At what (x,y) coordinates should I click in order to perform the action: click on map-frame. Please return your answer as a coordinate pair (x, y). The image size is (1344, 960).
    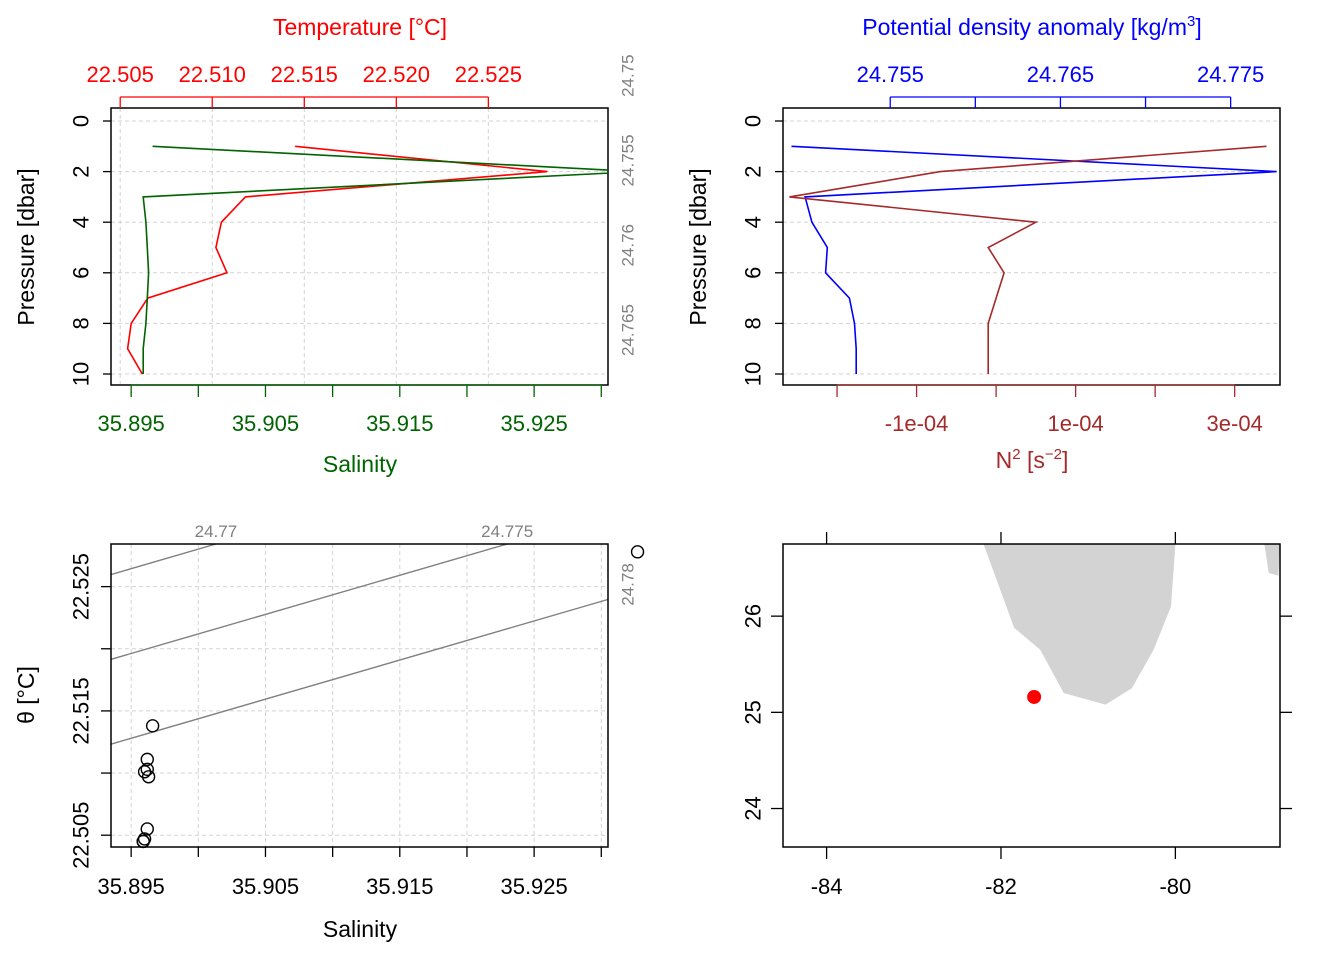
    Looking at the image, I should click on (1031, 695).